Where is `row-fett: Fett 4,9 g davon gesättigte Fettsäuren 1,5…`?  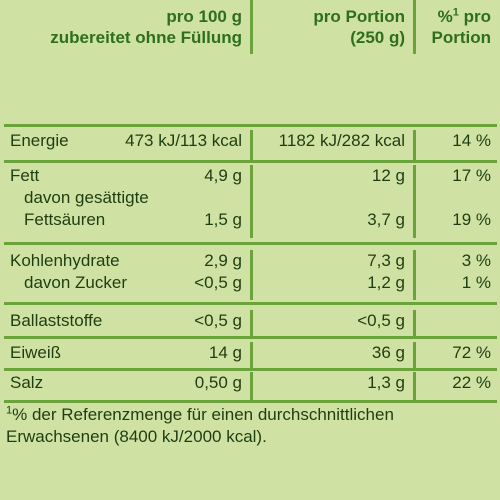 row-fett: Fett 4,9 g davon gesättigte Fettsäuren 1,5… is located at coordinates (250, 201).